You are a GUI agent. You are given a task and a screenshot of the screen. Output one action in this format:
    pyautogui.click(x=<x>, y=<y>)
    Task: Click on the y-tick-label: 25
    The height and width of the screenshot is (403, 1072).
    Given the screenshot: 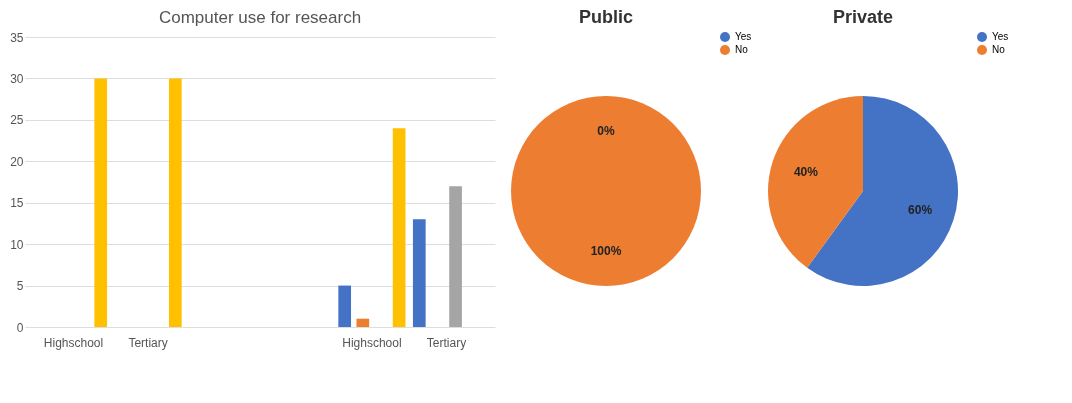 What is the action you would take?
    pyautogui.click(x=17, y=120)
    